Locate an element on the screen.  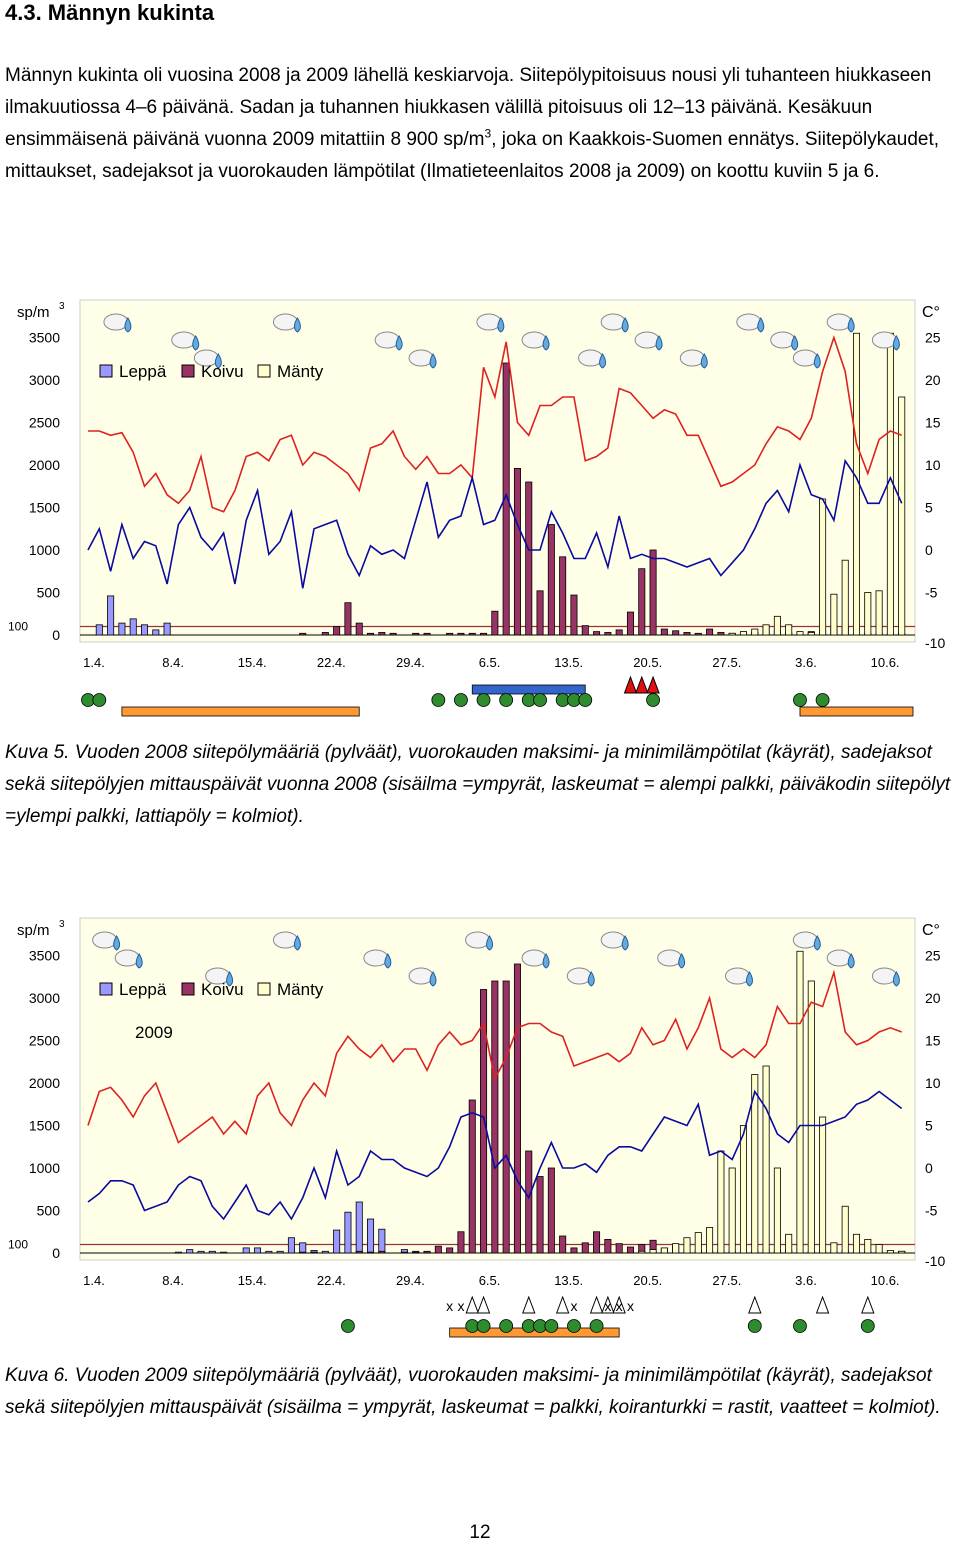
c2009-x-tick-label: 1.4. is located at coordinates (94, 1280).